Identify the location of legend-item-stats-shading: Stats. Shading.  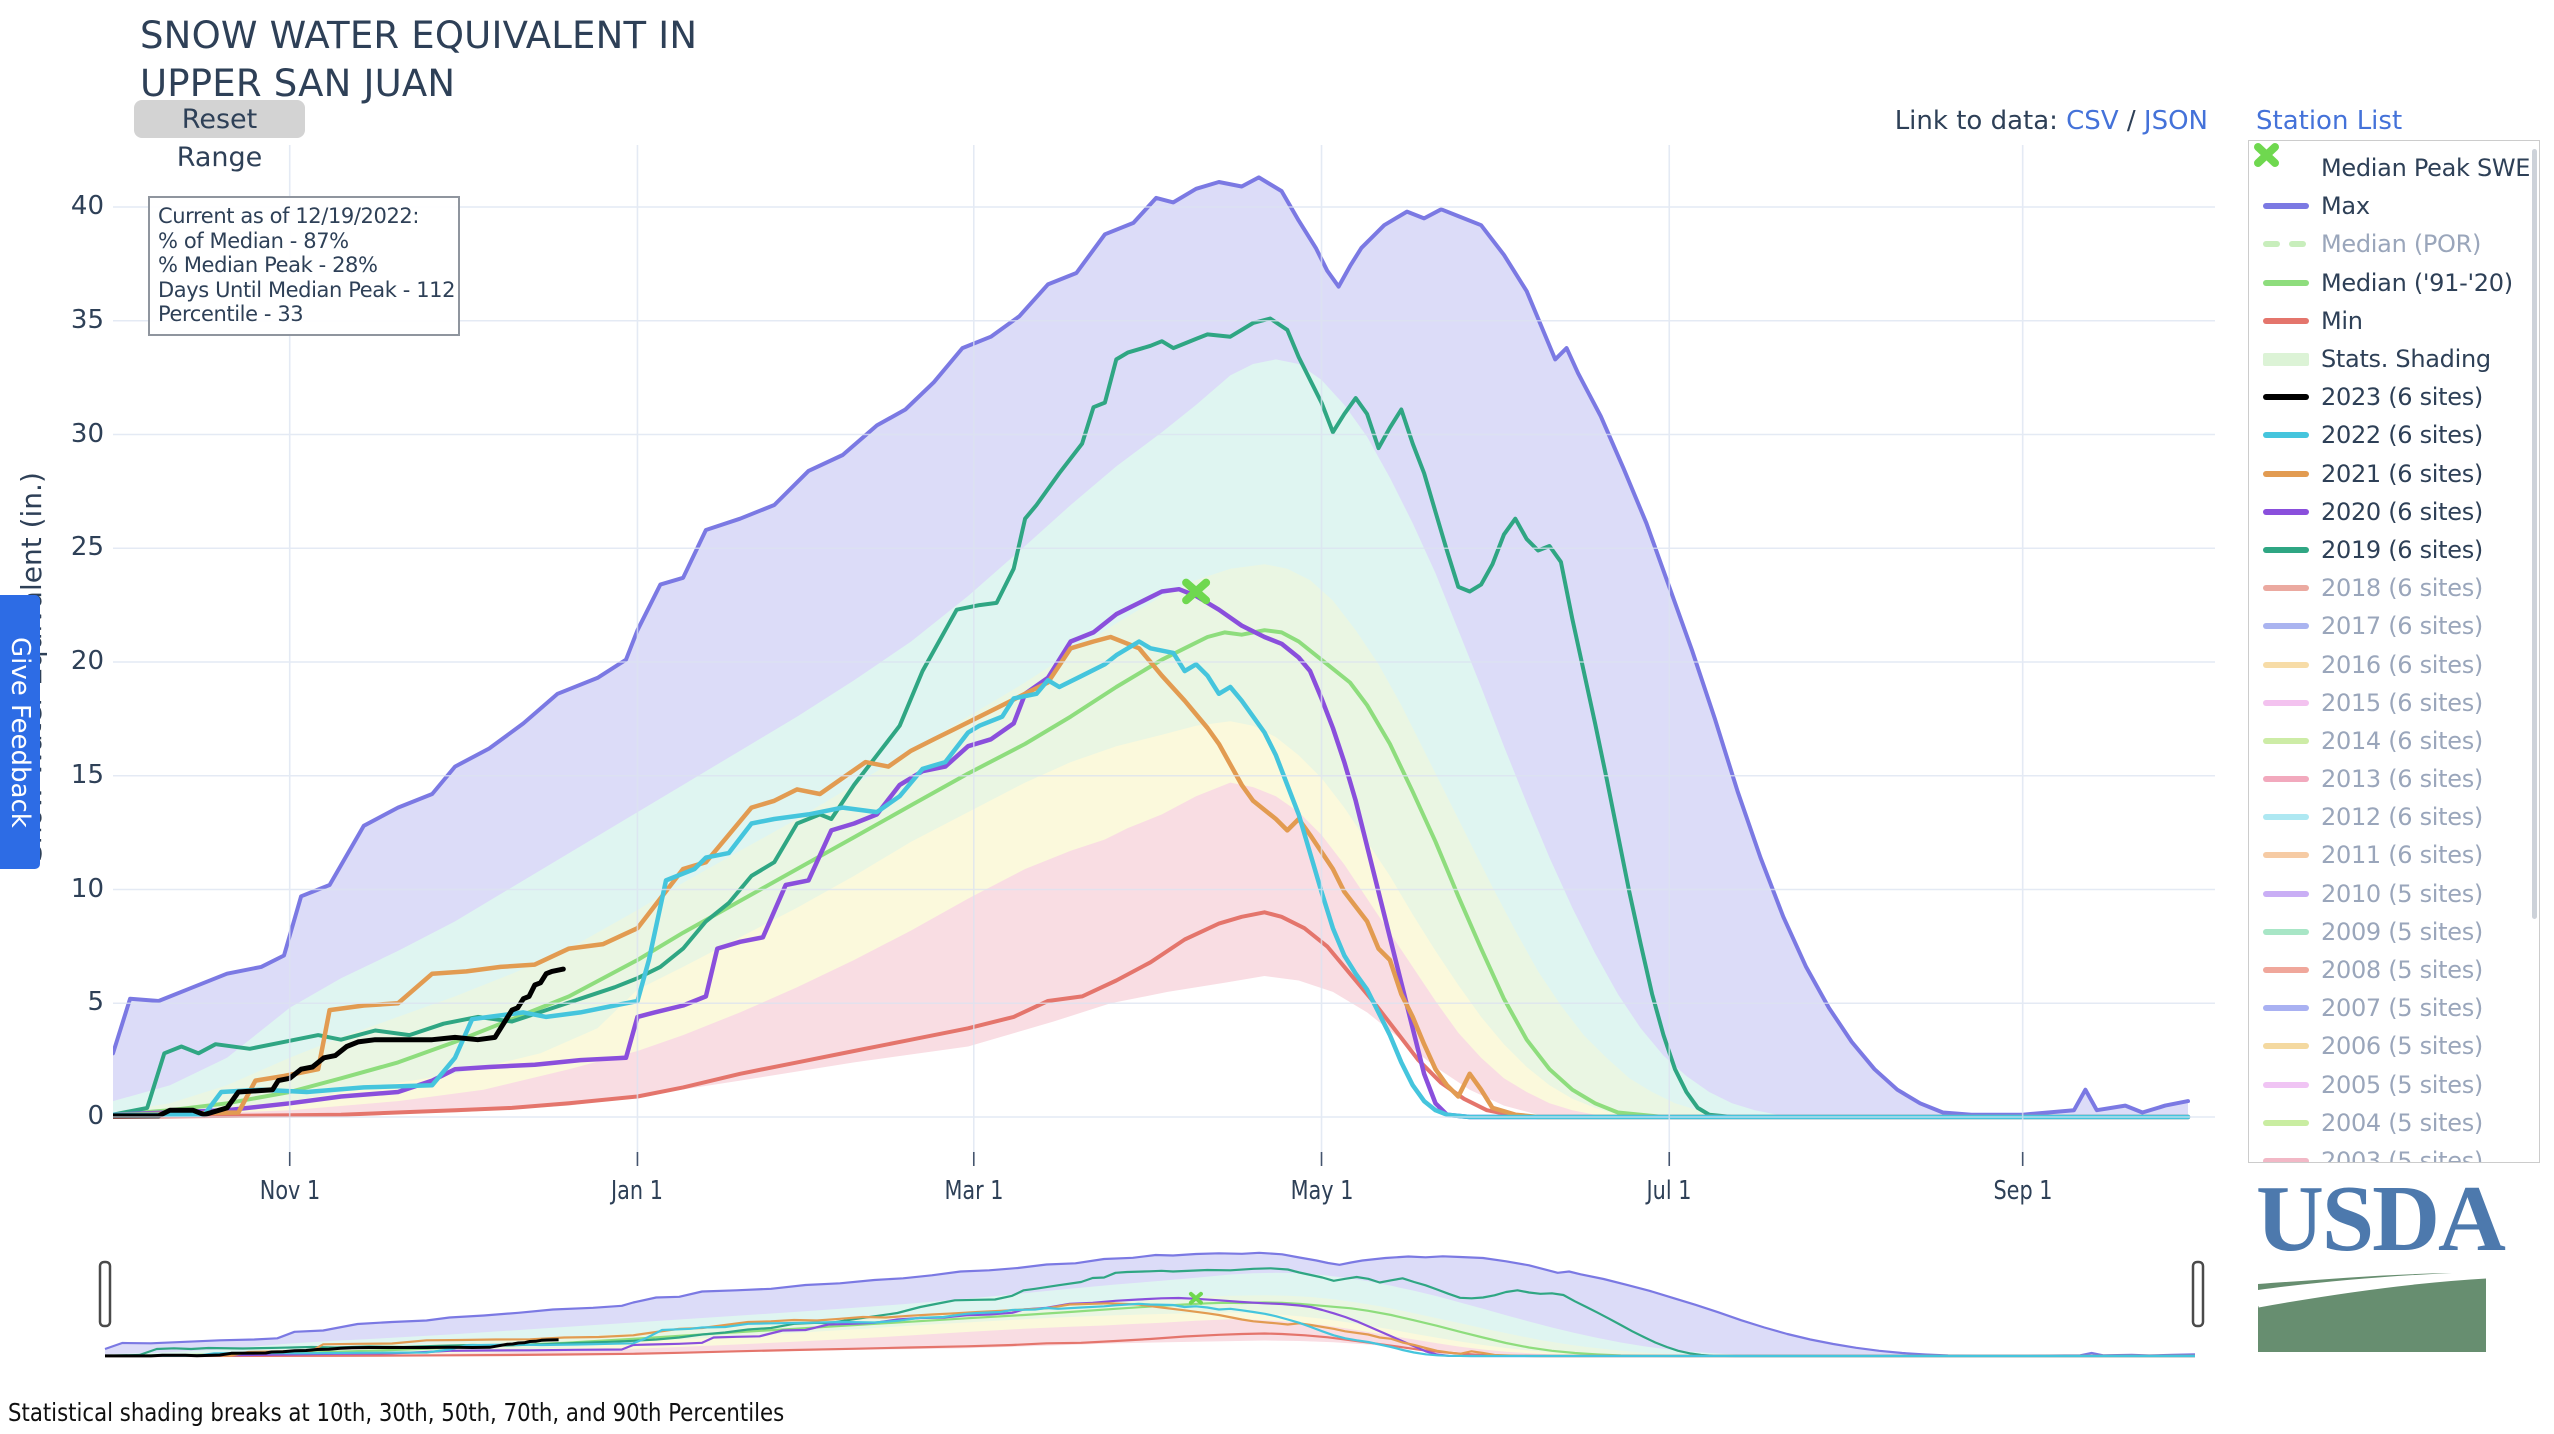
(2394, 359).